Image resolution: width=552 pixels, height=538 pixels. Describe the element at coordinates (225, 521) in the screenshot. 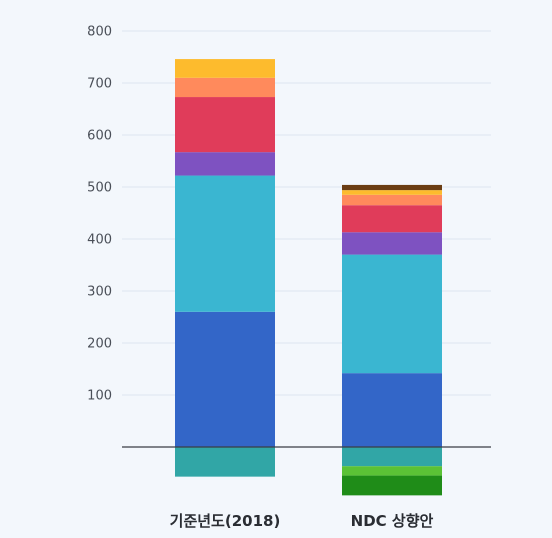

I see `x-category-label: 기준년도(2018)` at that location.